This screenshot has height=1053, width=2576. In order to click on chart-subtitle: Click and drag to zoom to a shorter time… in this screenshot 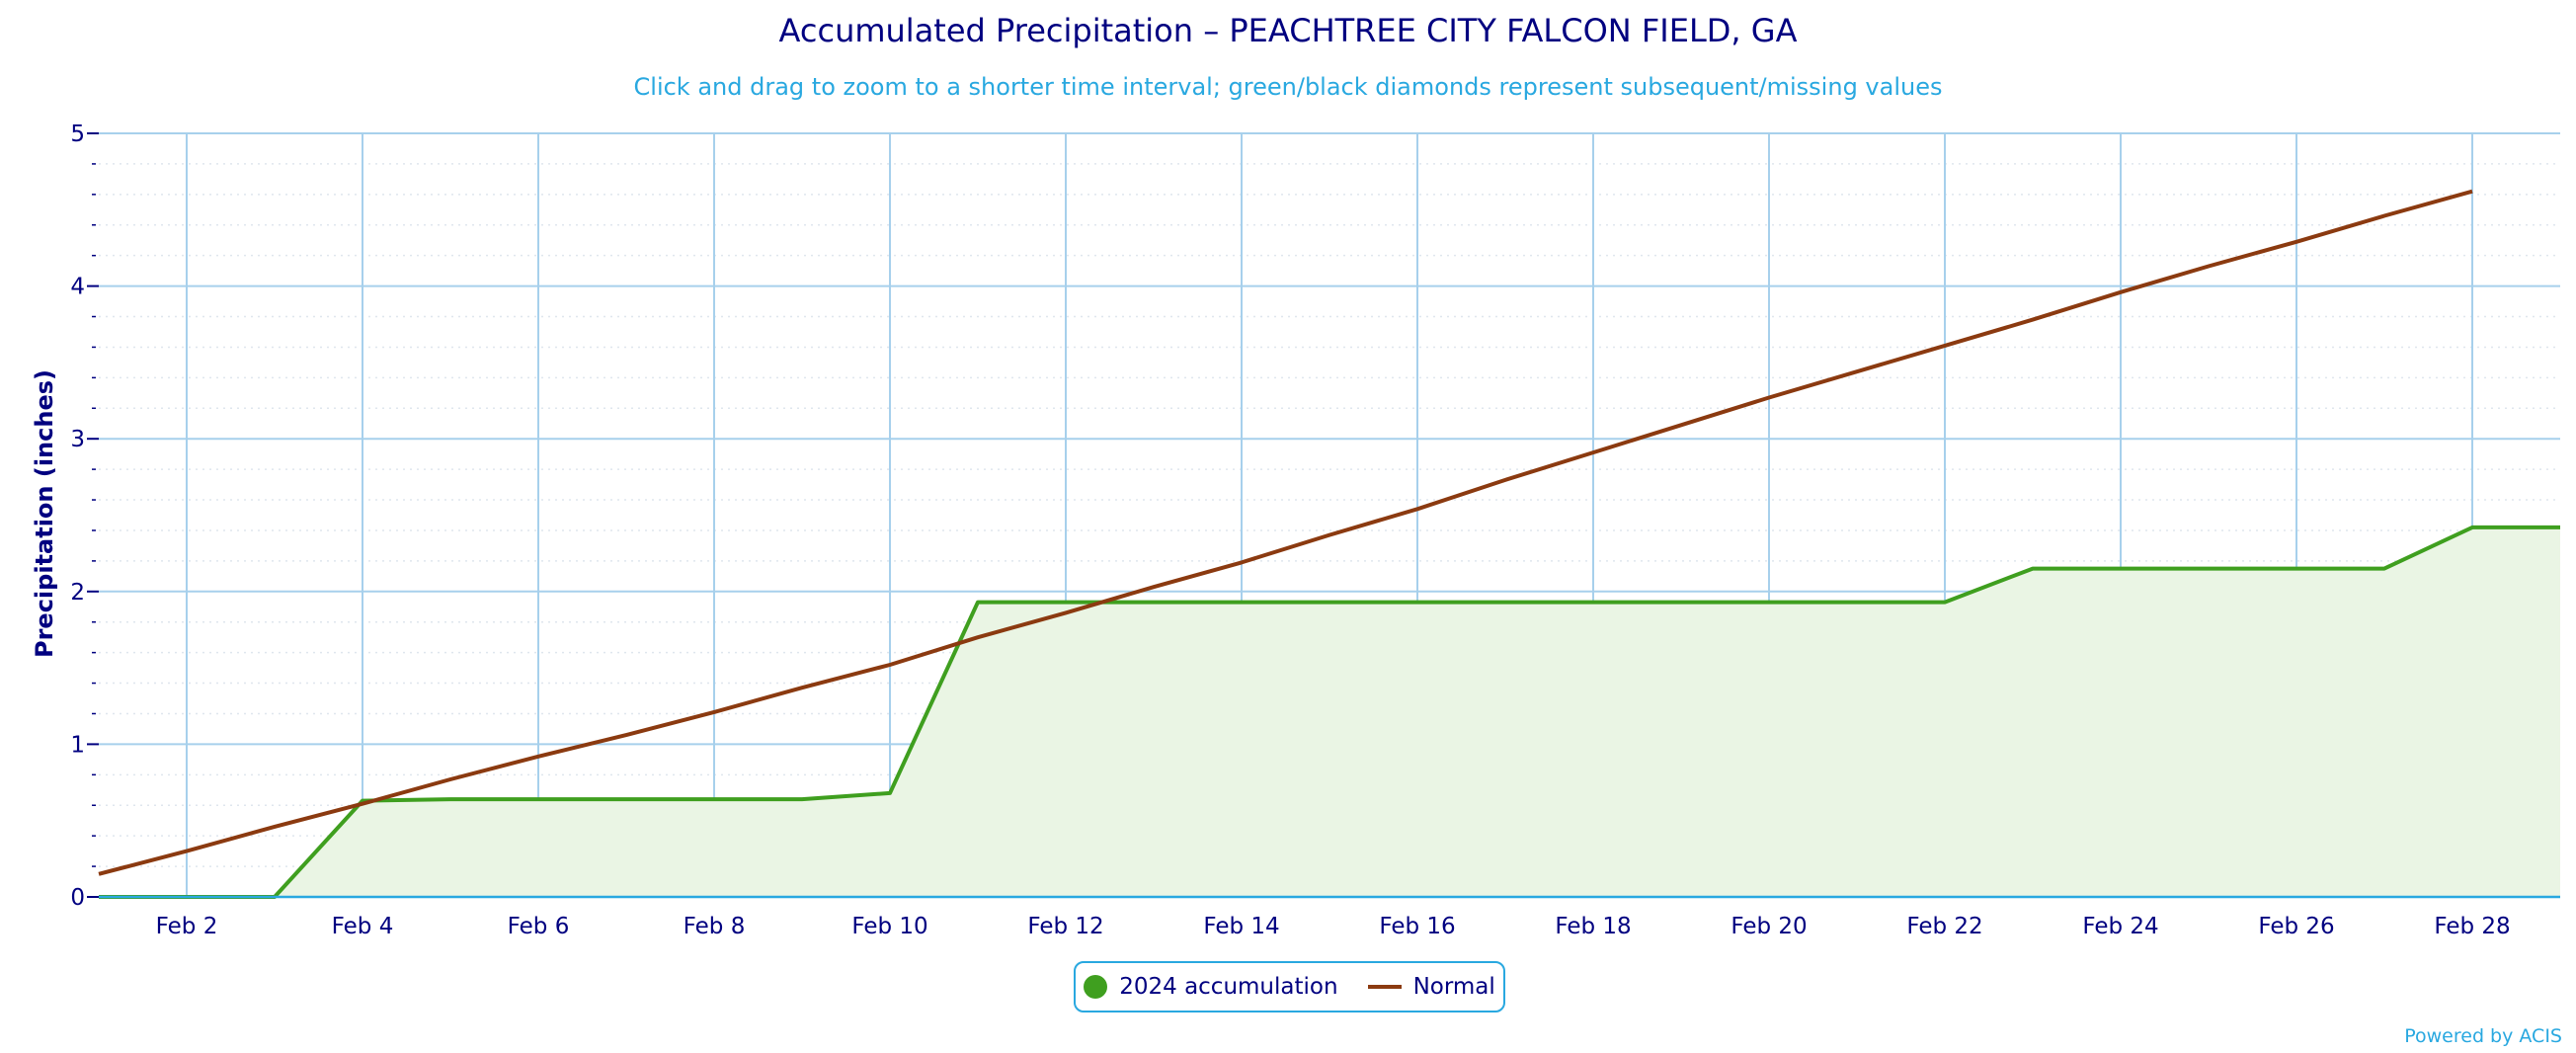, I will do `click(1288, 87)`.